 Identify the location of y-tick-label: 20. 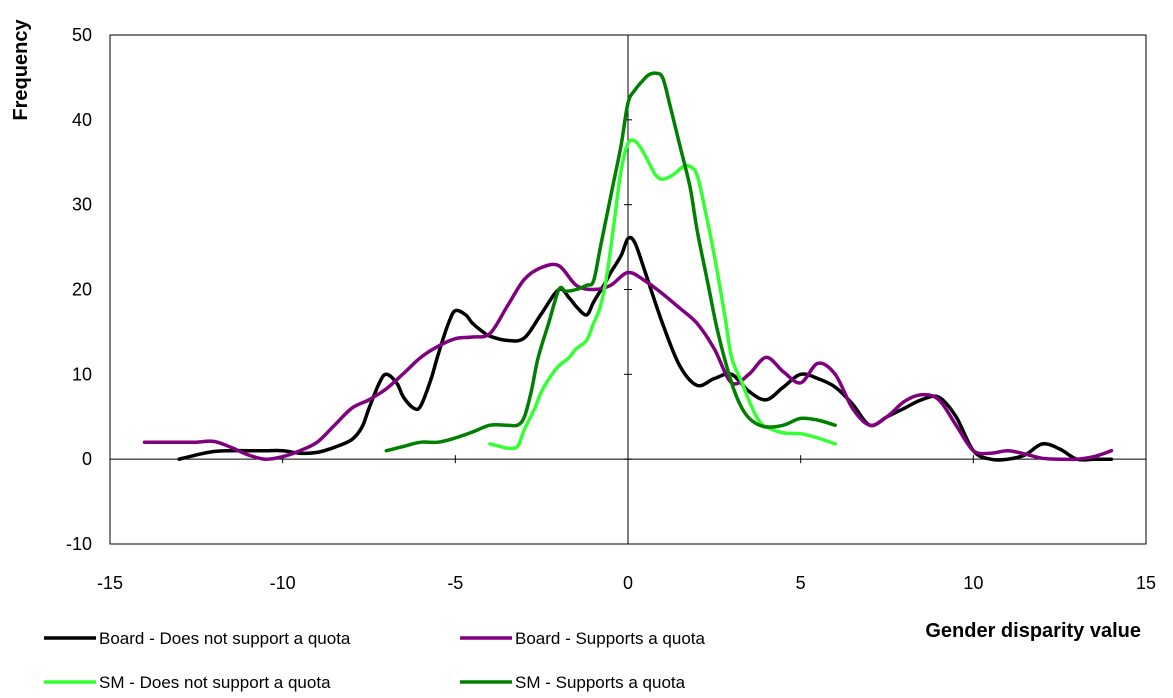
(82, 290).